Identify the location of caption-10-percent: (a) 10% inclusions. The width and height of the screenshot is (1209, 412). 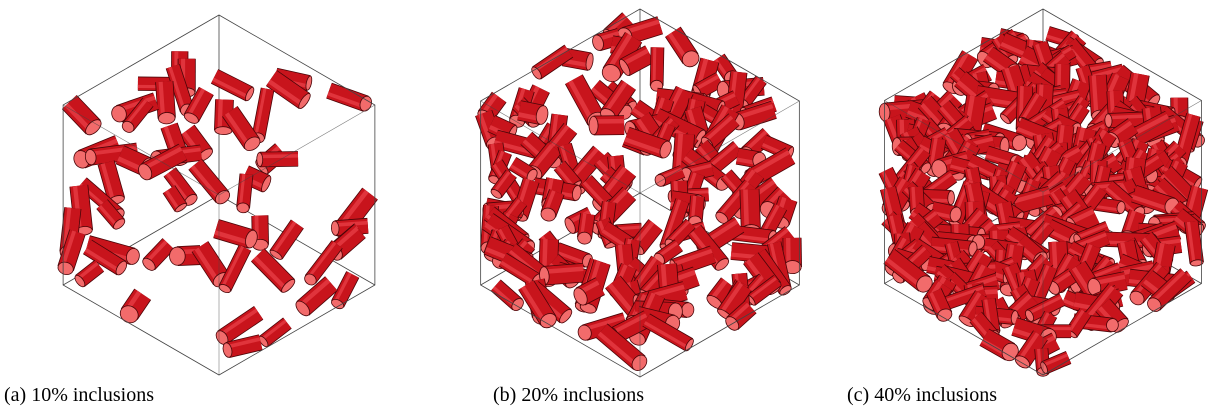
(79, 395).